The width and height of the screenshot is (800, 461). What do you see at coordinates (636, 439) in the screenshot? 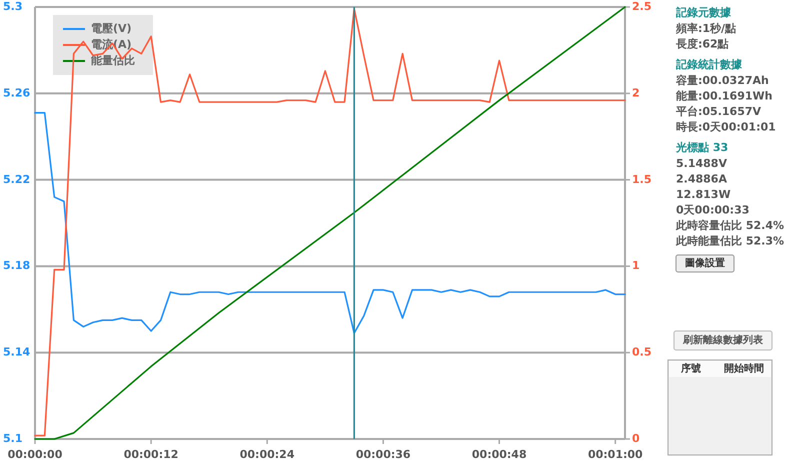
I see `y2-tick-label: 0` at bounding box center [636, 439].